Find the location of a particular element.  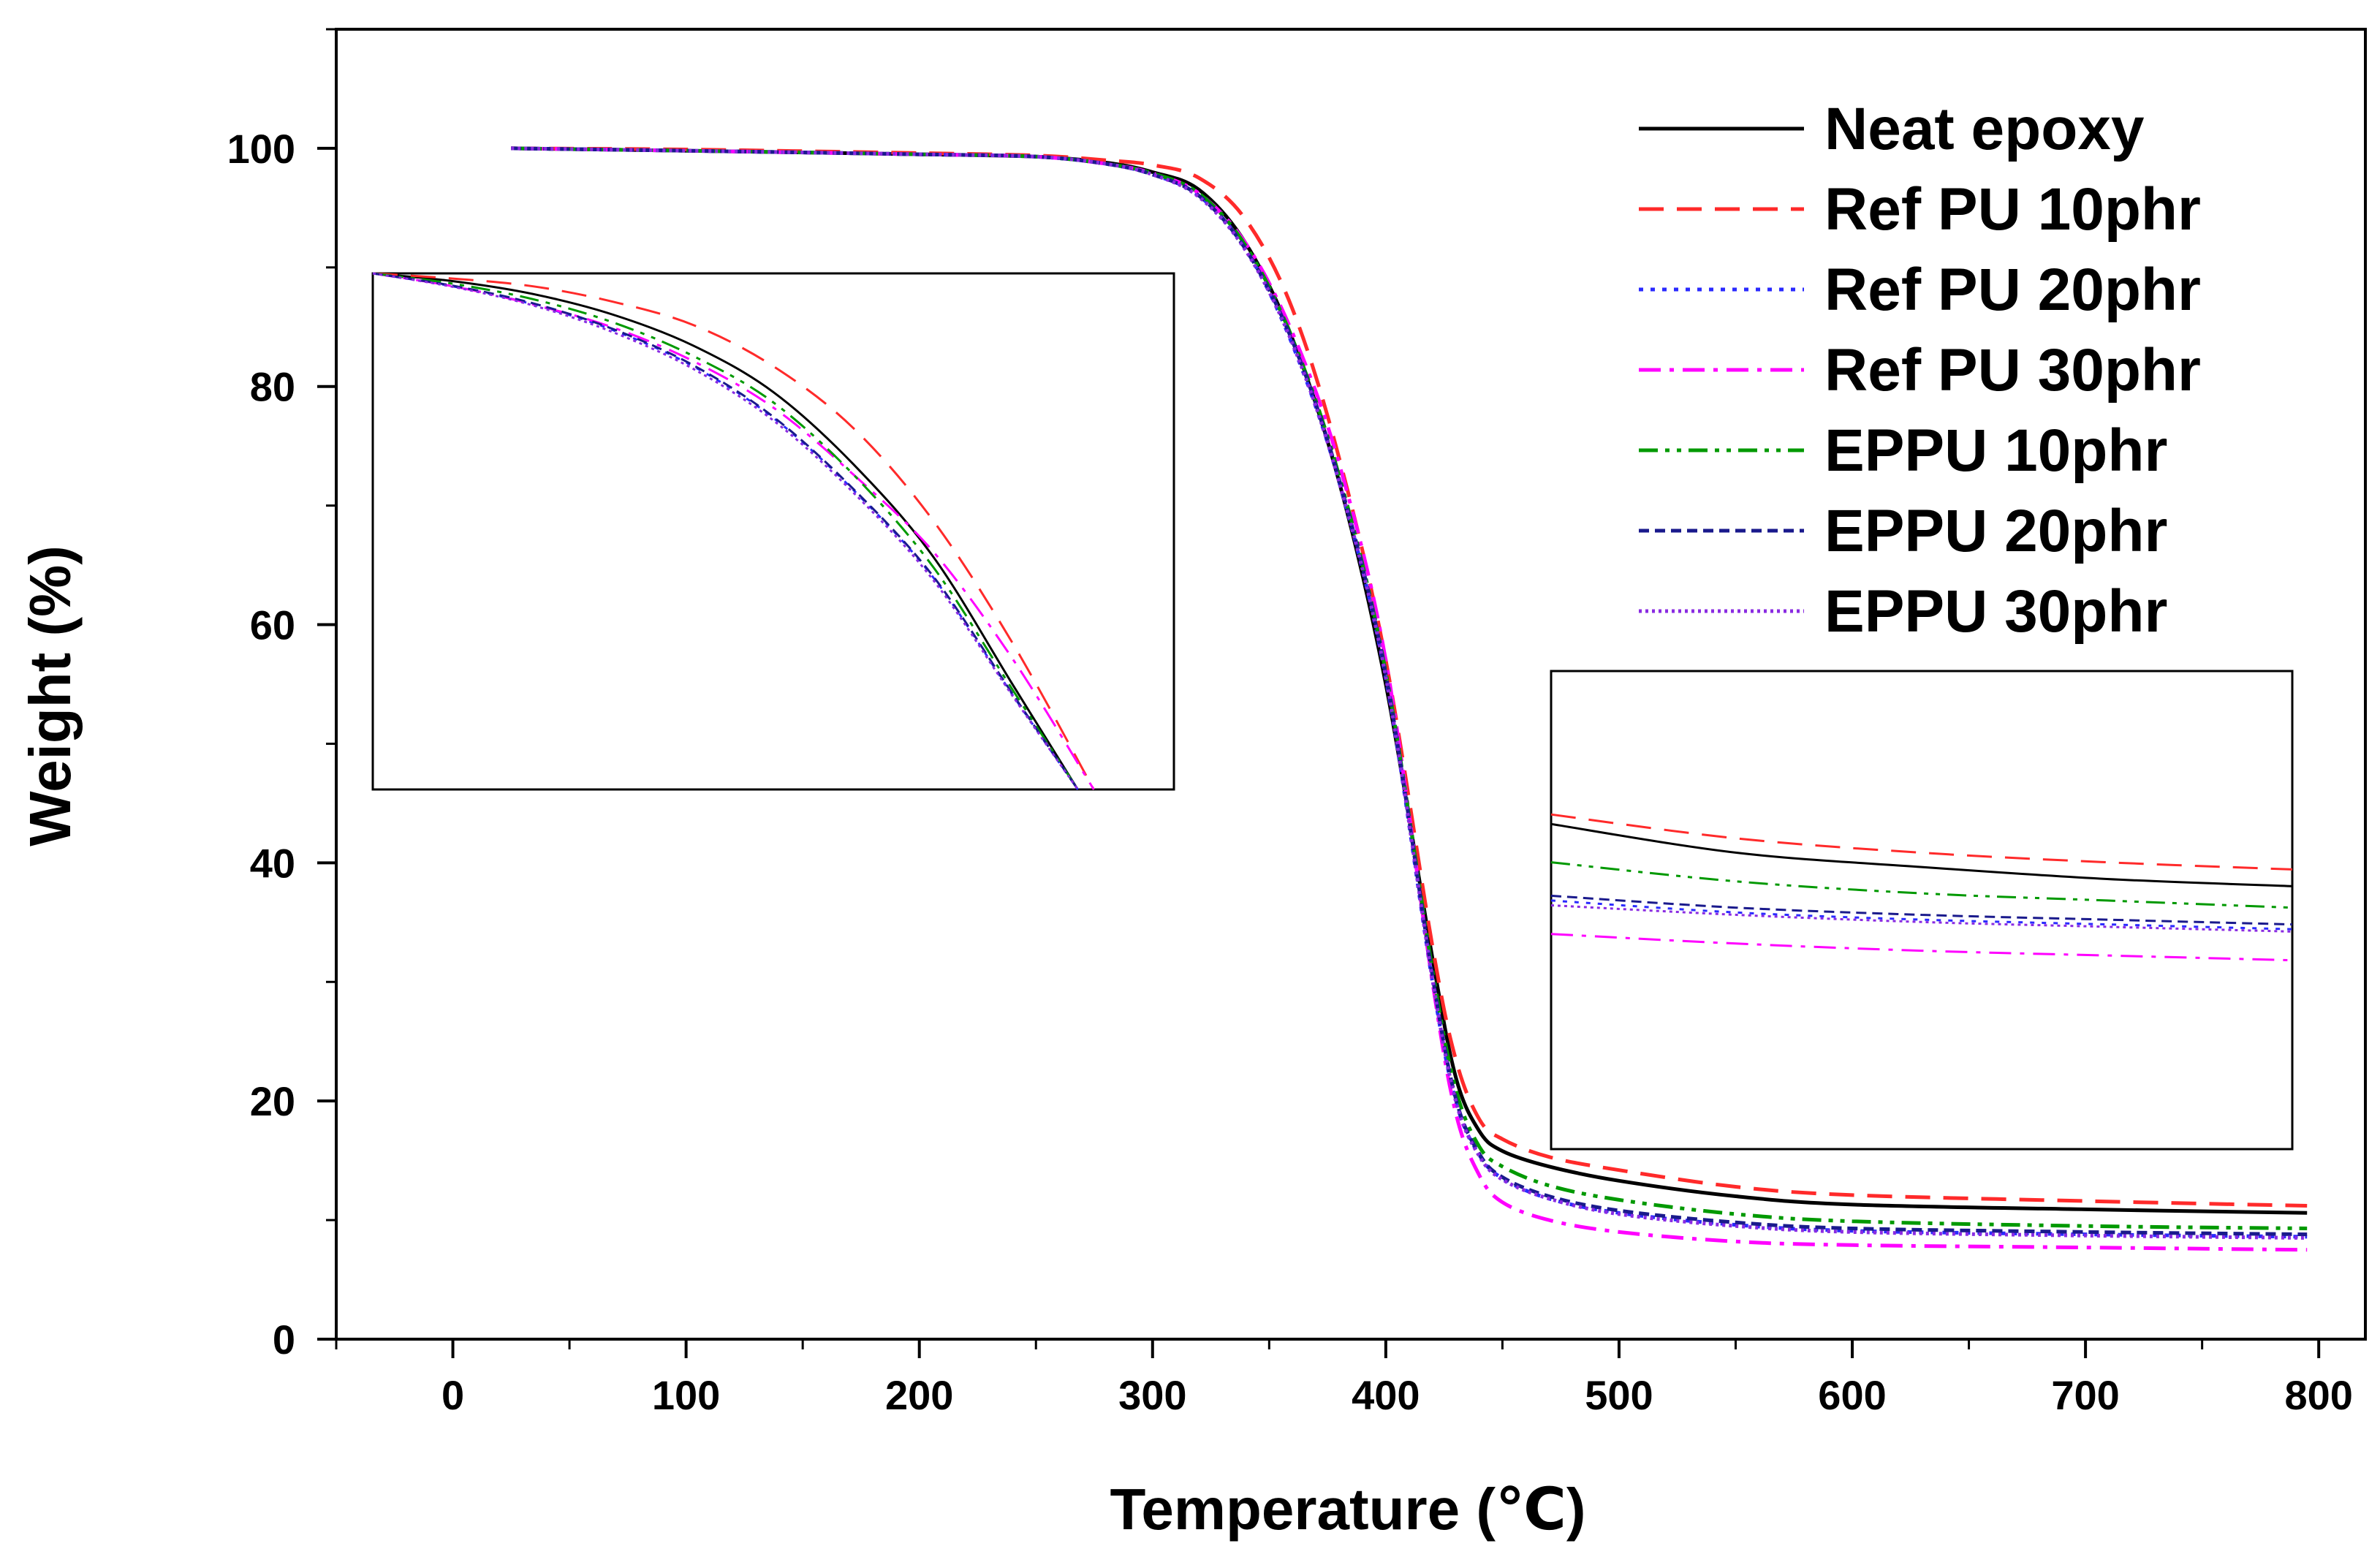

char-residue-zoom-line-ref-pu-20phr is located at coordinates (1922, 915).